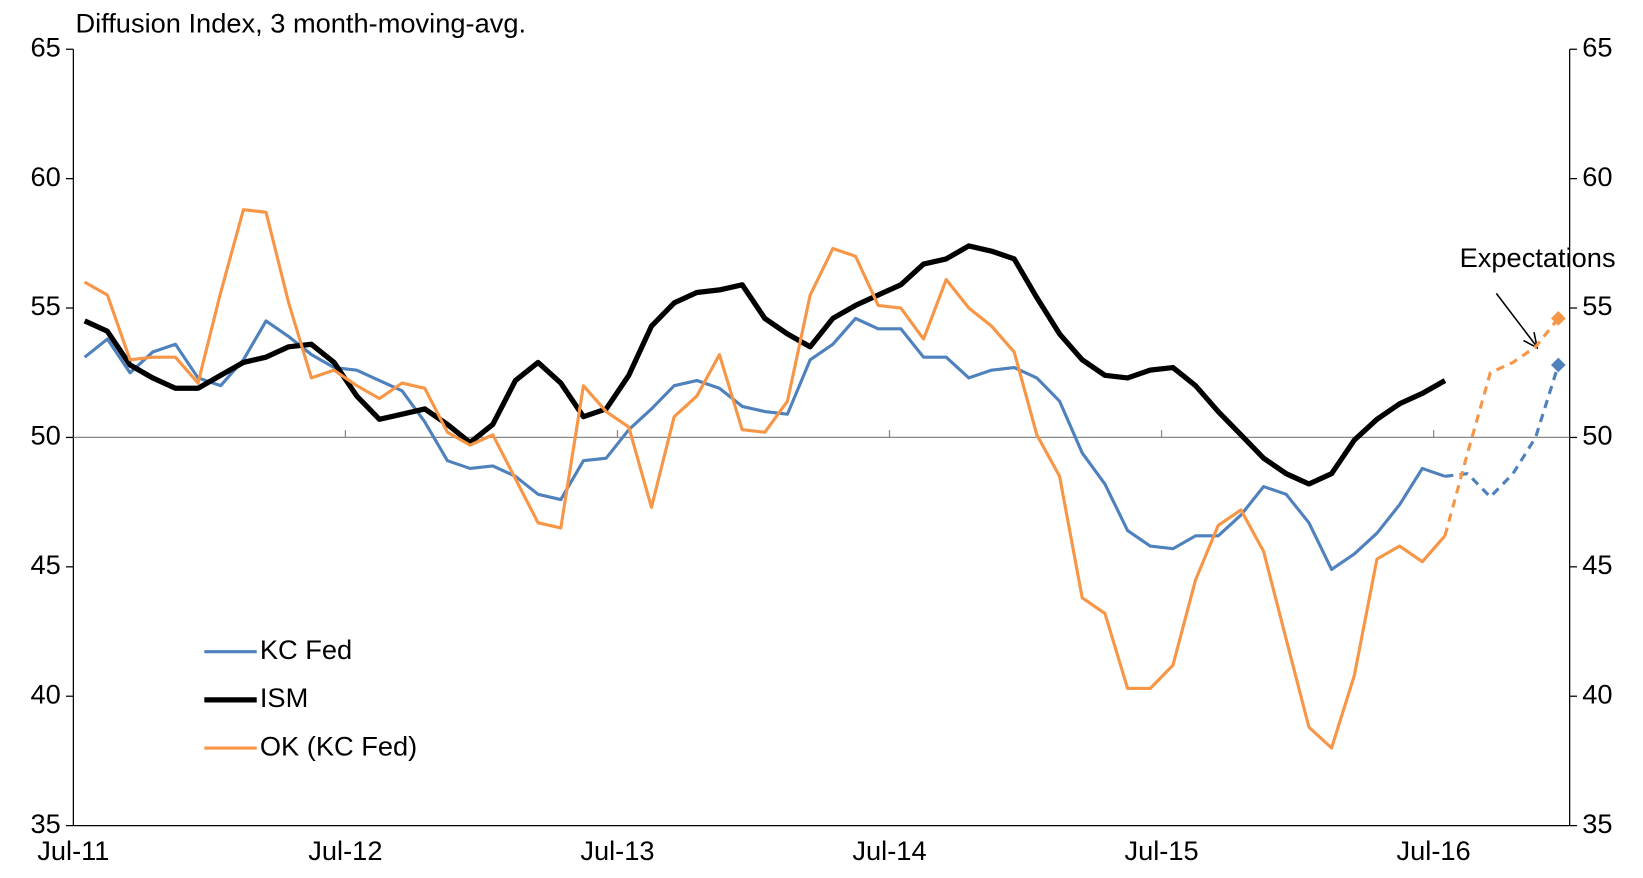 This screenshot has width=1643, height=878. What do you see at coordinates (889, 850) in the screenshot?
I see `x-tick-label: Jul-14` at bounding box center [889, 850].